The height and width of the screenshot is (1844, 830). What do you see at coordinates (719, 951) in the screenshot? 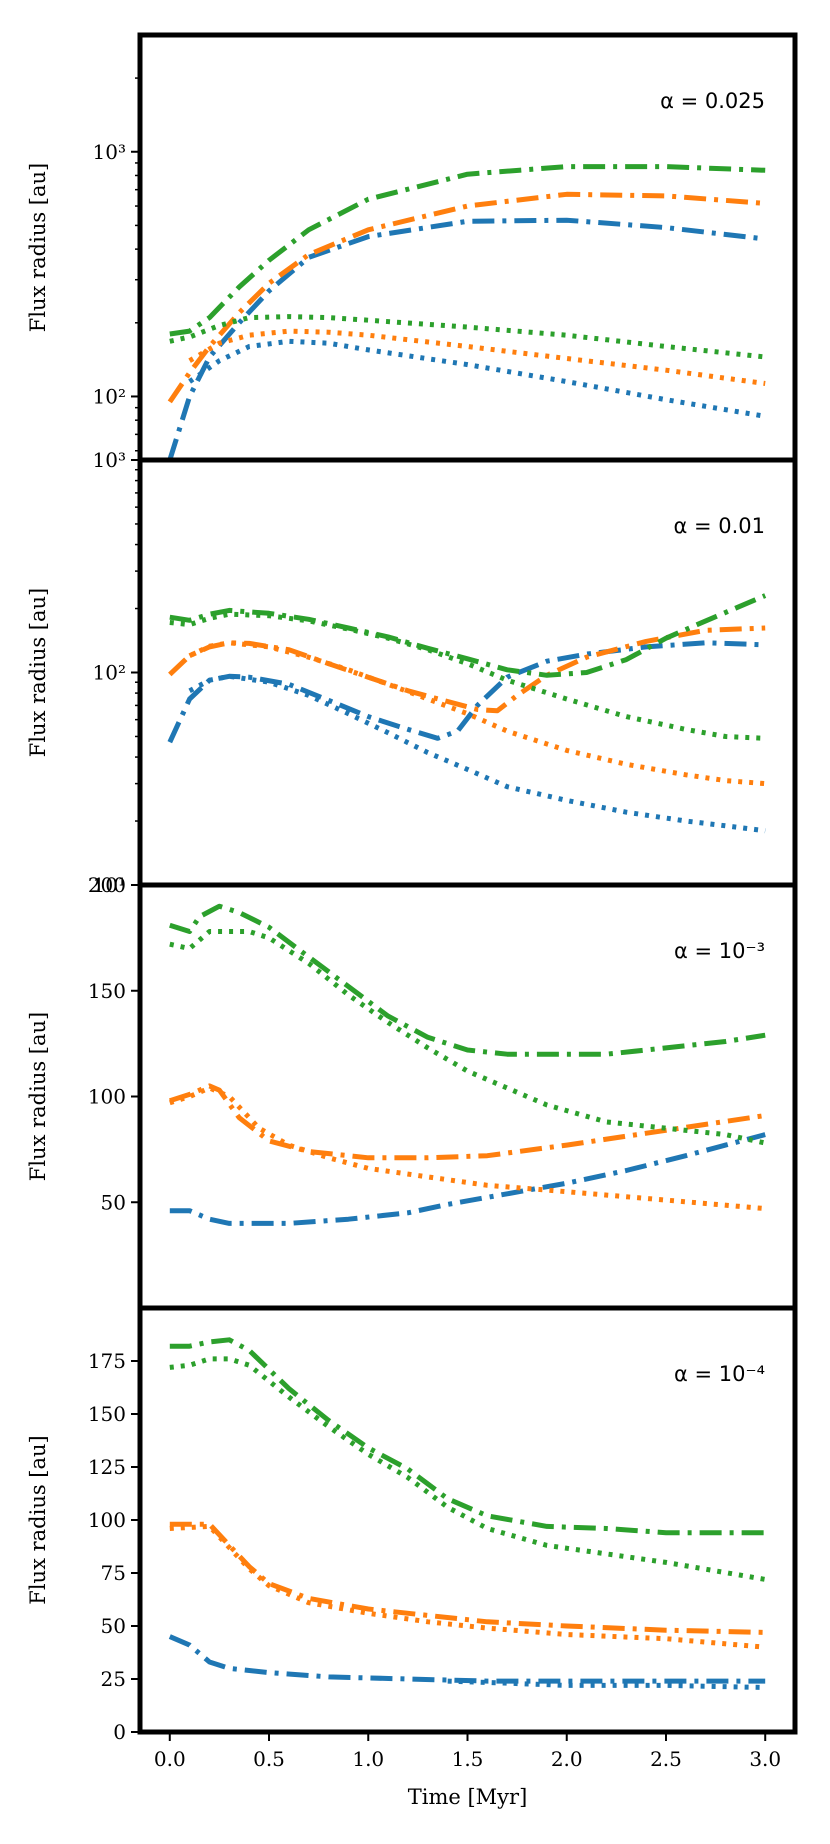
I see `panel-annotation: α = 10⁻³` at bounding box center [719, 951].